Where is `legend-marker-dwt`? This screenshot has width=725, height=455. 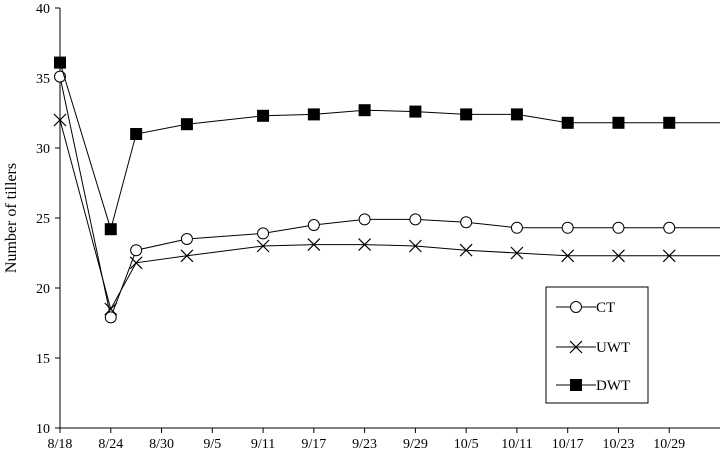 legend-marker-dwt is located at coordinates (576, 385).